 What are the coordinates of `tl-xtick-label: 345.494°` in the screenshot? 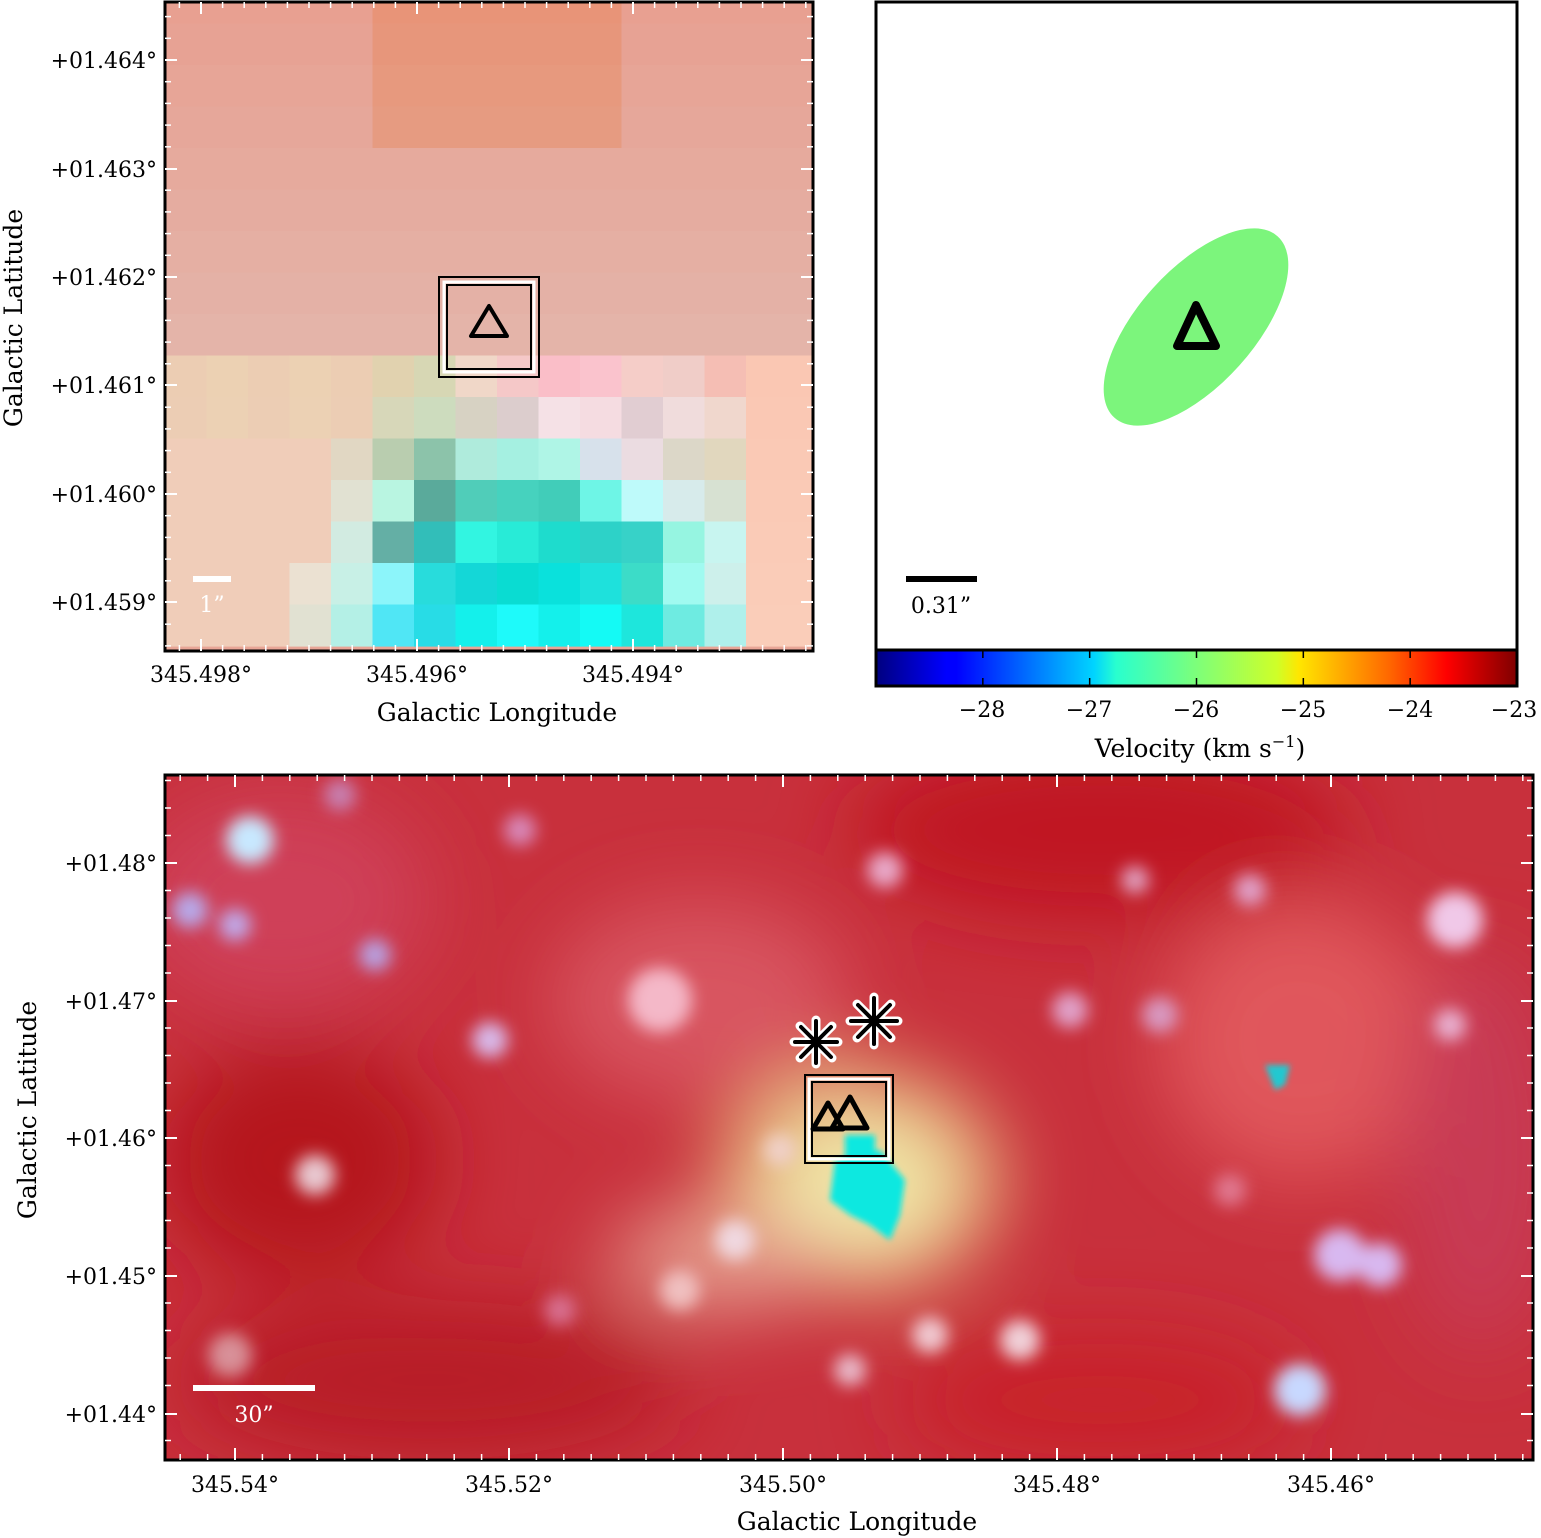 It's located at (633, 675).